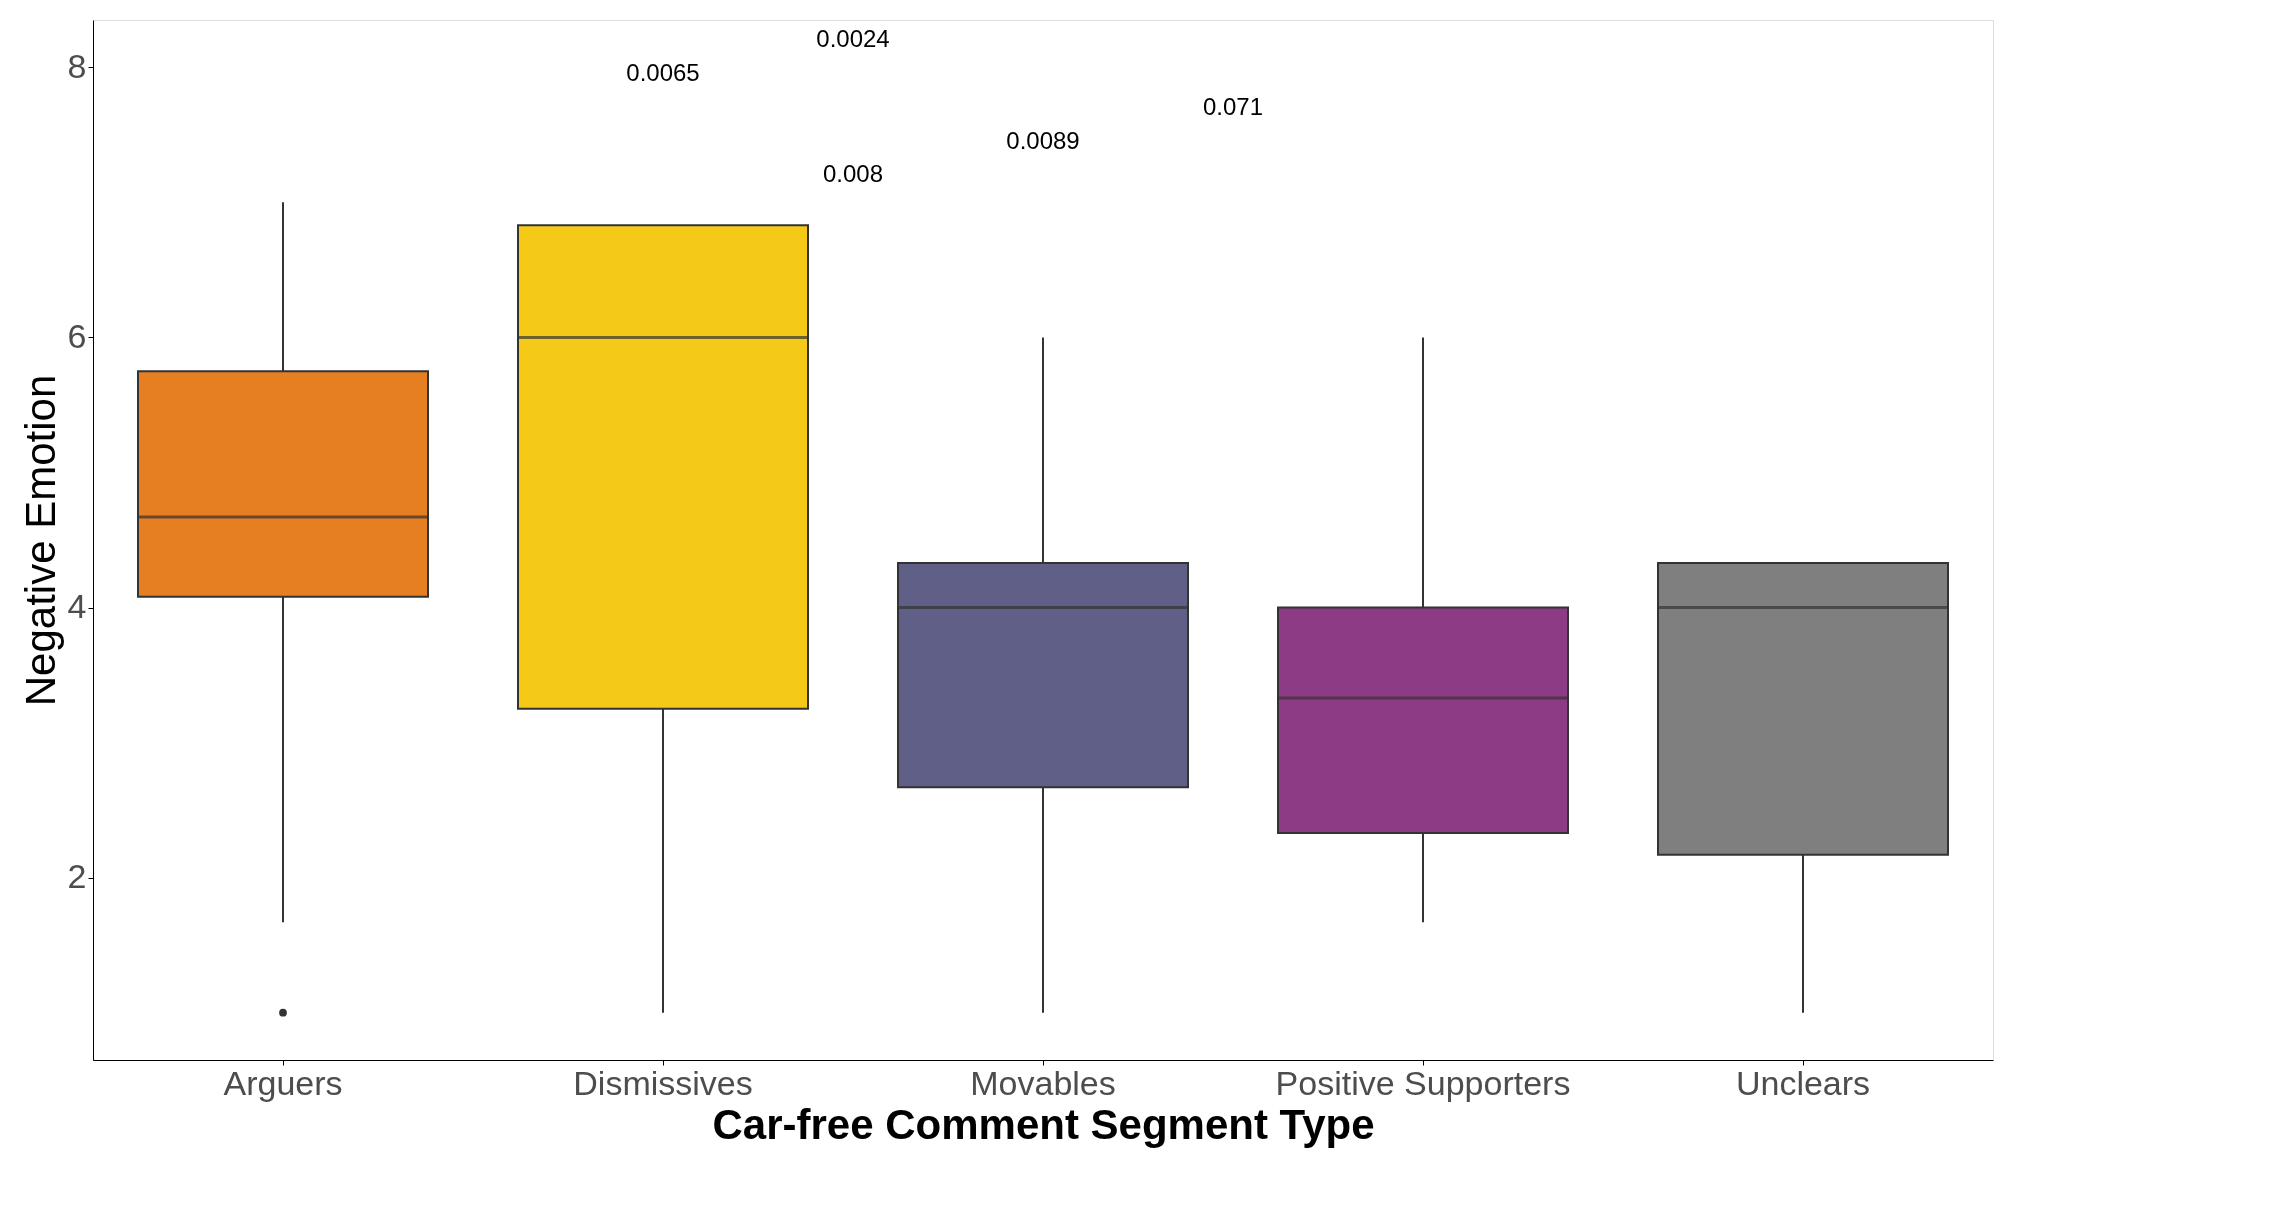 The image size is (2281, 1219). What do you see at coordinates (77, 65) in the screenshot?
I see `y-tick-label: 8` at bounding box center [77, 65].